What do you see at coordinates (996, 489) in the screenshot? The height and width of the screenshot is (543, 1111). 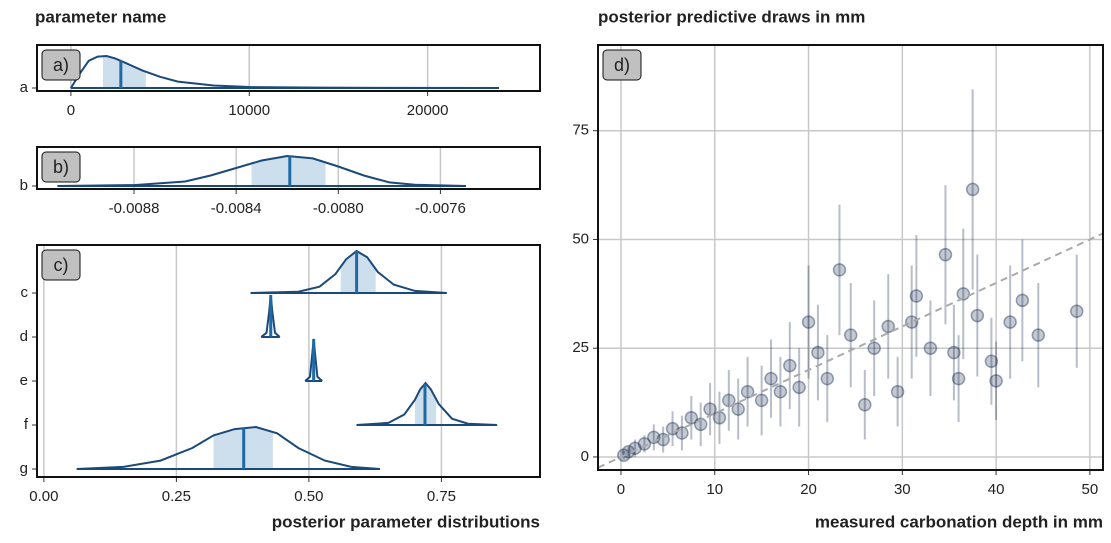 I see `x-tick-label: 40` at bounding box center [996, 489].